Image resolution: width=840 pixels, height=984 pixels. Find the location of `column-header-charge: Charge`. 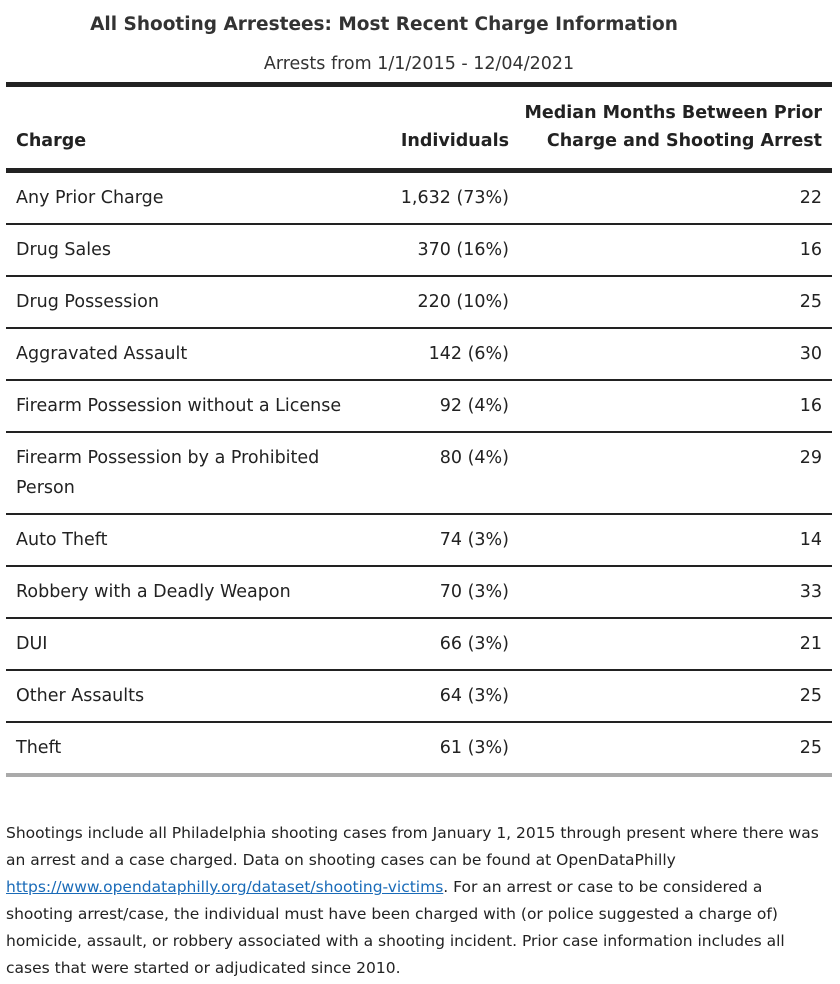

column-header-charge: Charge is located at coordinates (191, 130).